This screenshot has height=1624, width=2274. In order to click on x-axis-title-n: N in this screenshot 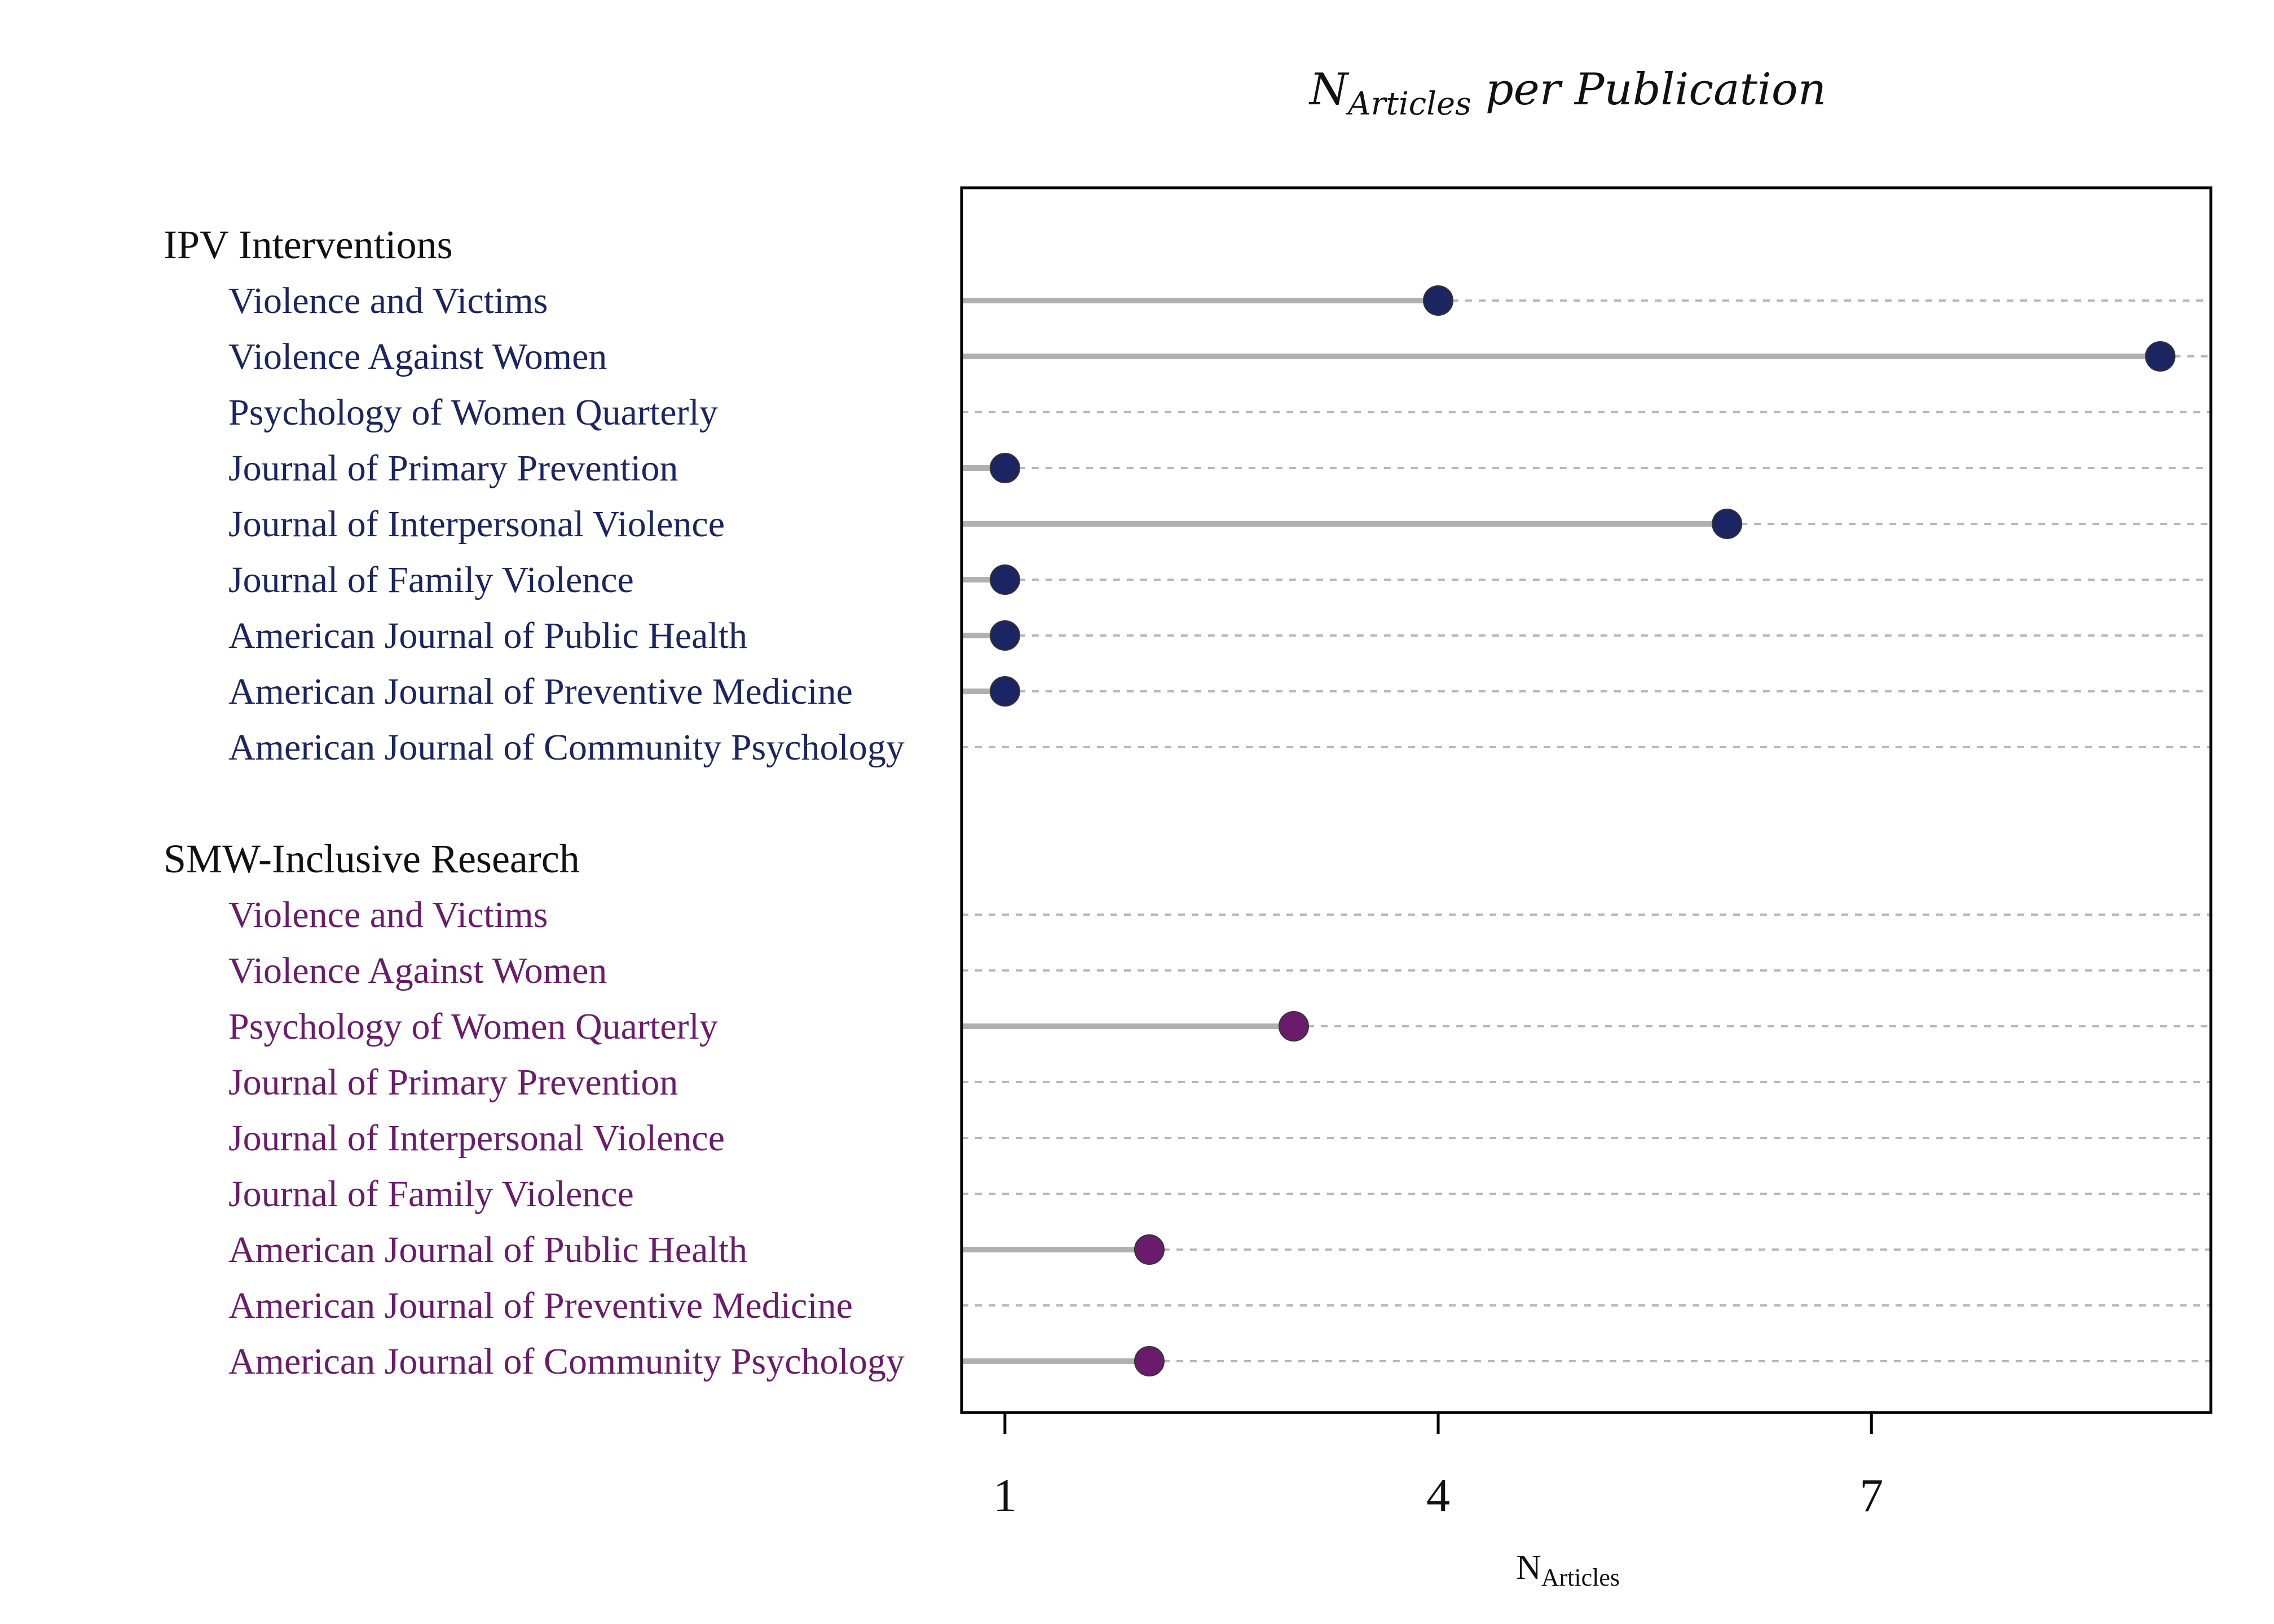, I will do `click(1528, 1568)`.